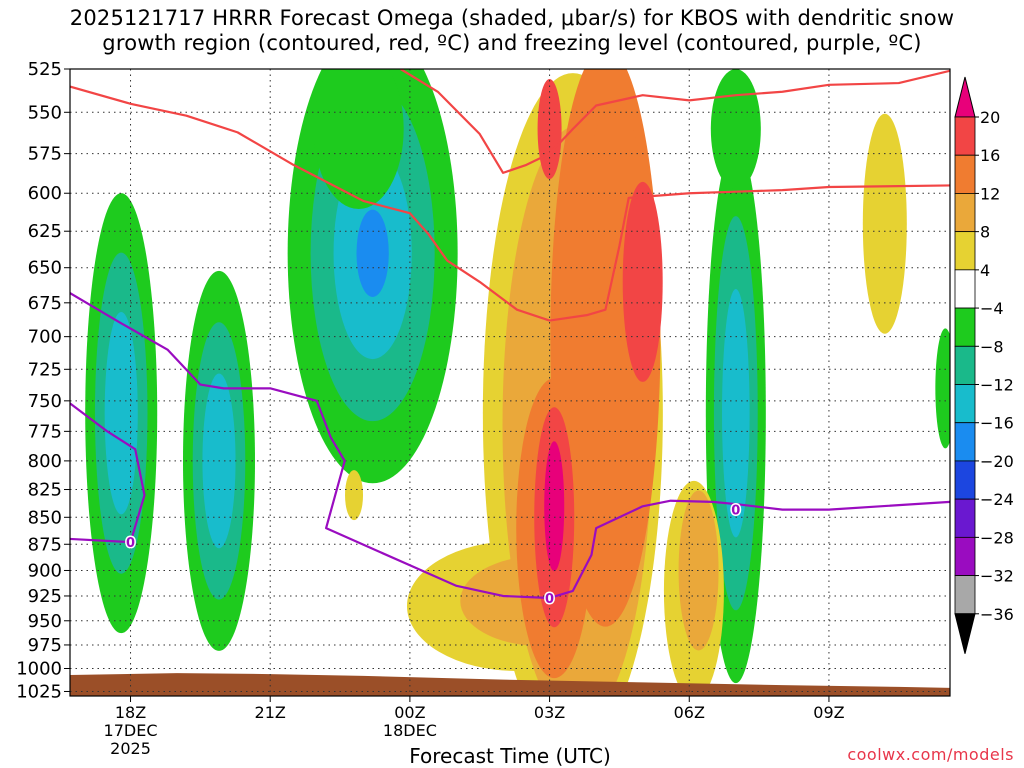  What do you see at coordinates (997, 499) in the screenshot?
I see `colorbar-label: −24` at bounding box center [997, 499].